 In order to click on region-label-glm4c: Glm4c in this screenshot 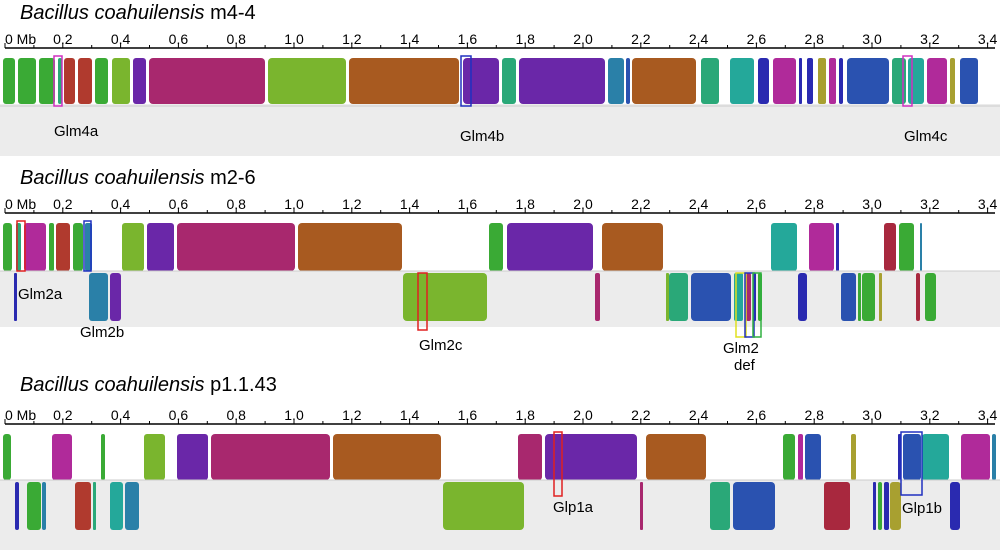, I will do `click(926, 136)`.